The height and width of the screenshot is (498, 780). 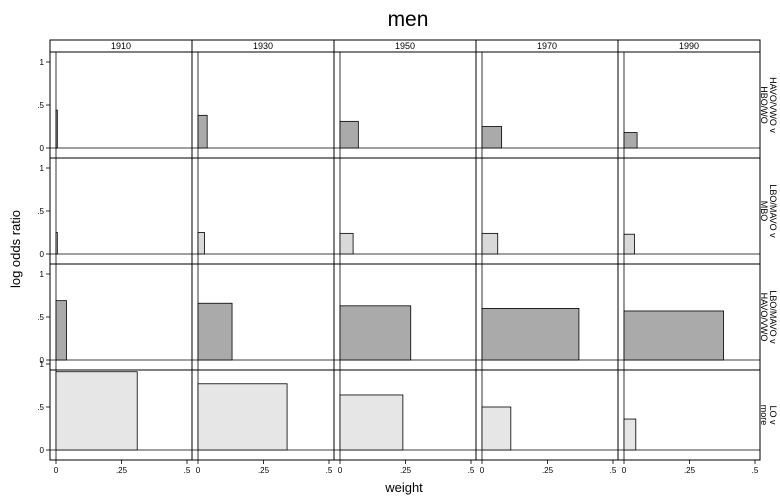 I want to click on column-header-label: 1930, so click(x=263, y=46).